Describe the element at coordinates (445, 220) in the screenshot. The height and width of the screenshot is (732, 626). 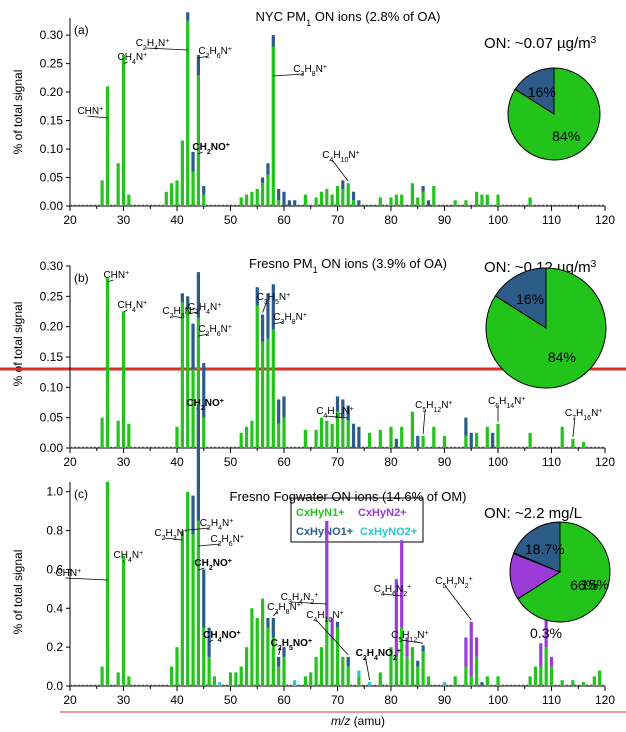
I see `x-tick-label: 90` at that location.